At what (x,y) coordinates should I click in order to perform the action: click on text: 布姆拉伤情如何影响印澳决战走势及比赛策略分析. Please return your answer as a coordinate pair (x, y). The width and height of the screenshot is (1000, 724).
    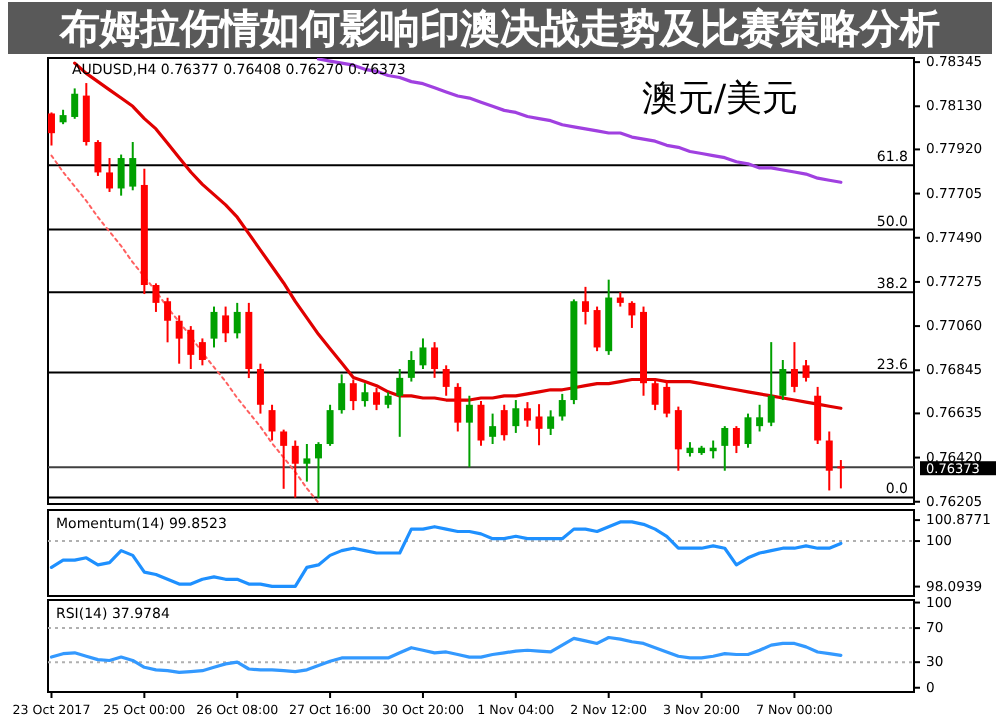
    Looking at the image, I should click on (499, 29).